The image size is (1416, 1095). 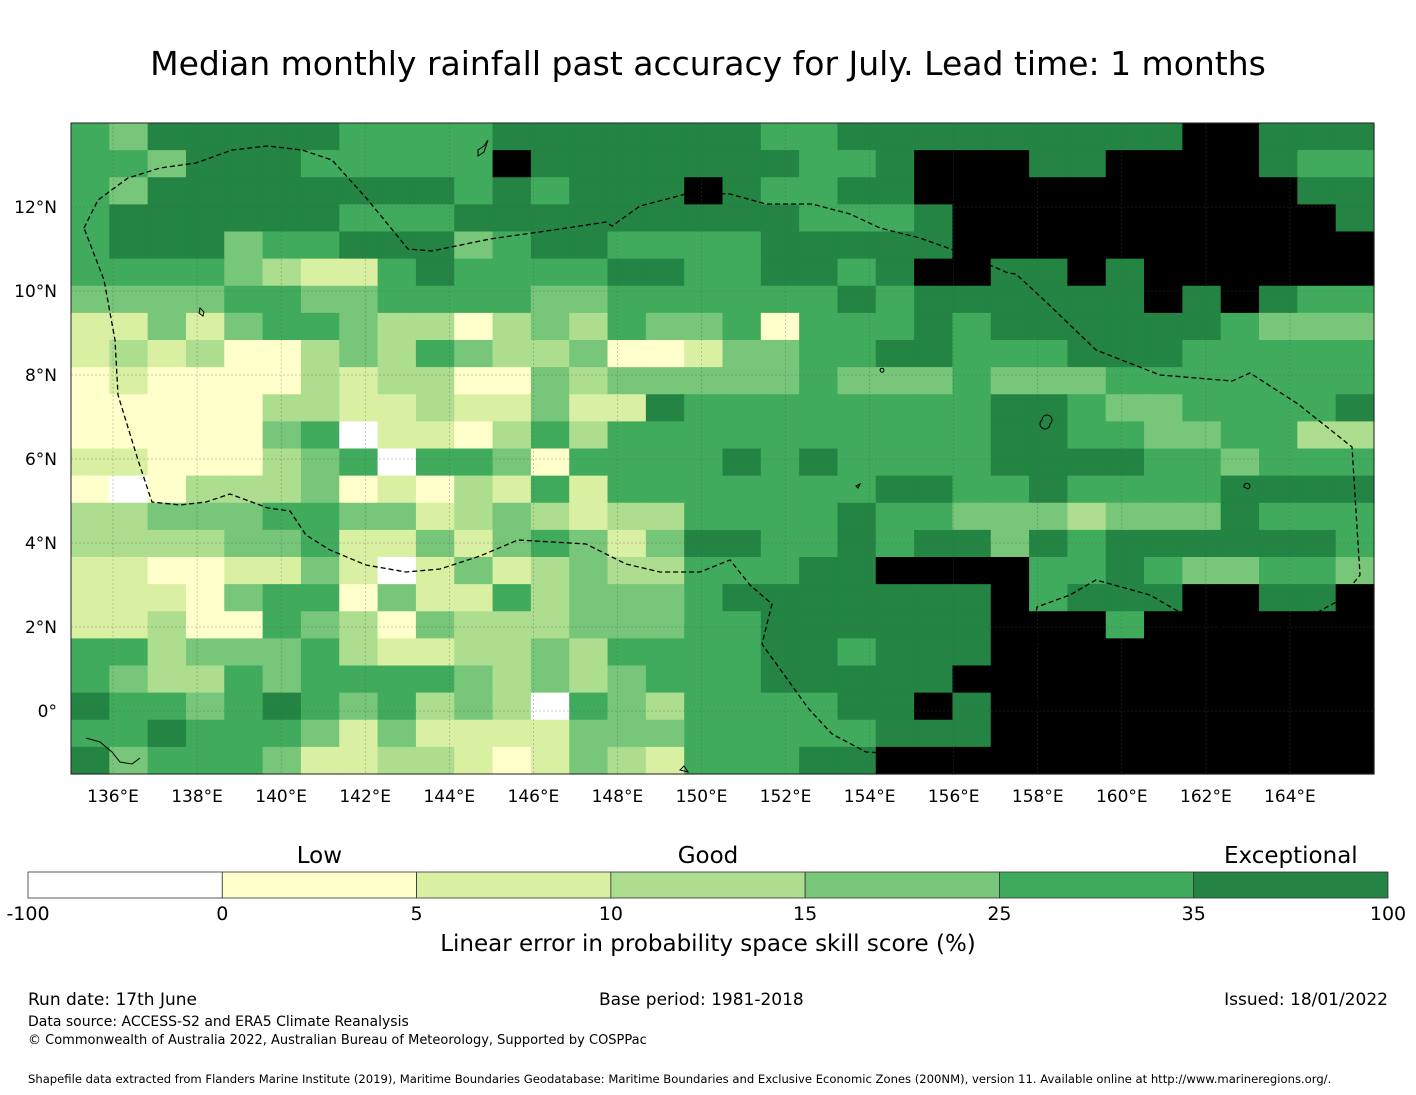 What do you see at coordinates (47, 712) in the screenshot?
I see `latitude-tick-label: 0°` at bounding box center [47, 712].